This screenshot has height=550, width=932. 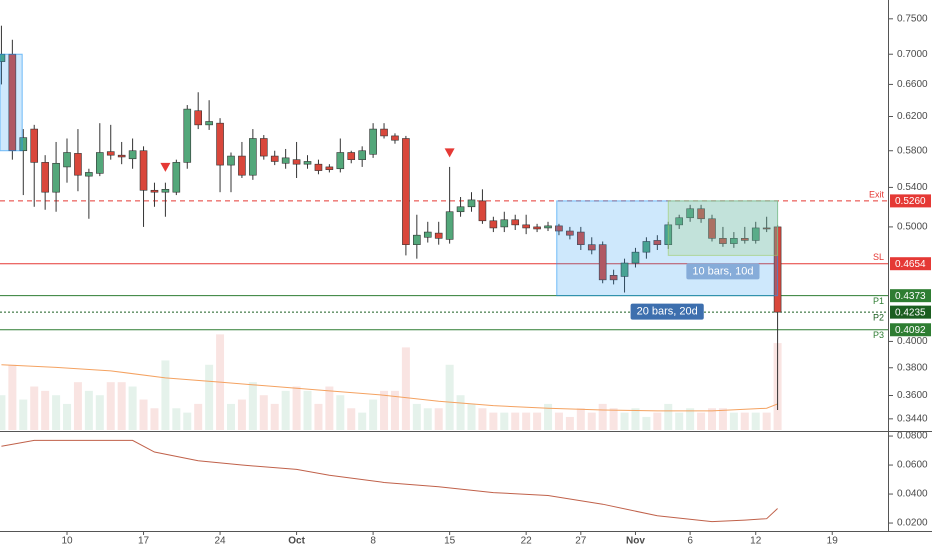 What do you see at coordinates (912, 84) in the screenshot?
I see `y-tick-label: 0.6600` at bounding box center [912, 84].